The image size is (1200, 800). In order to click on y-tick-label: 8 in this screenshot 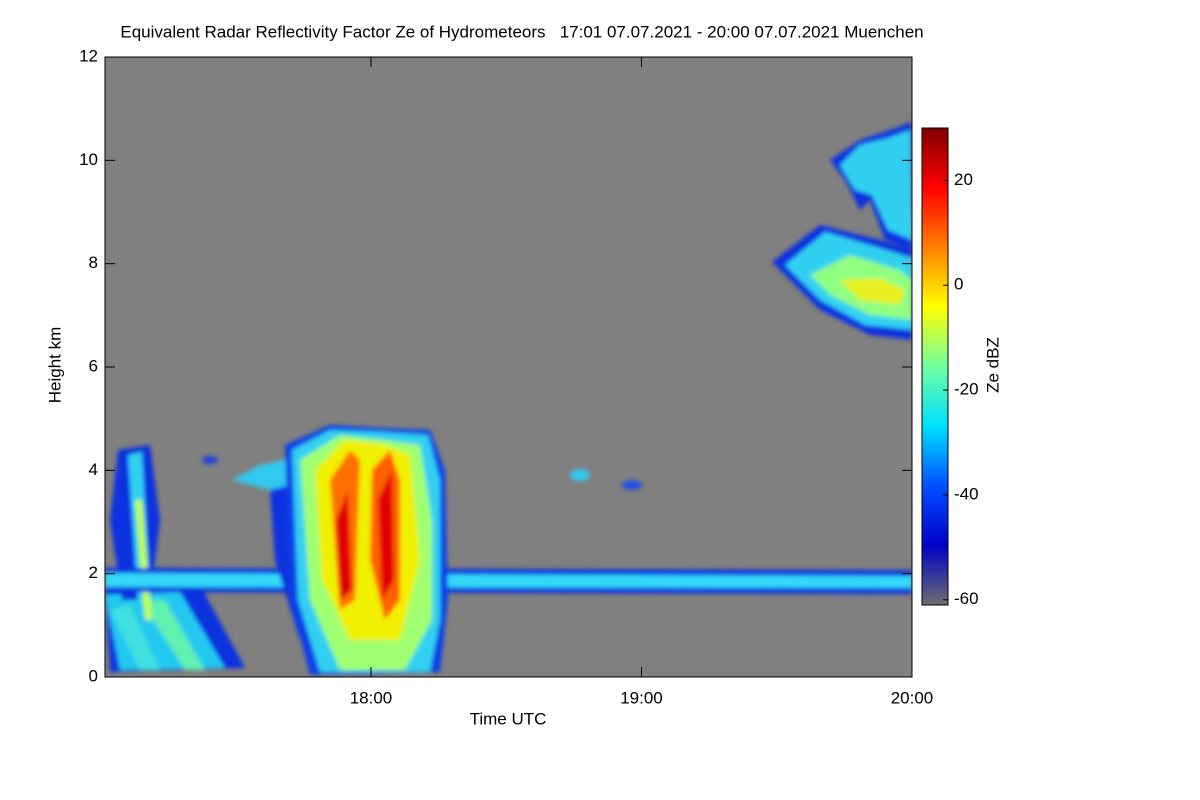, I will do `click(93, 262)`.